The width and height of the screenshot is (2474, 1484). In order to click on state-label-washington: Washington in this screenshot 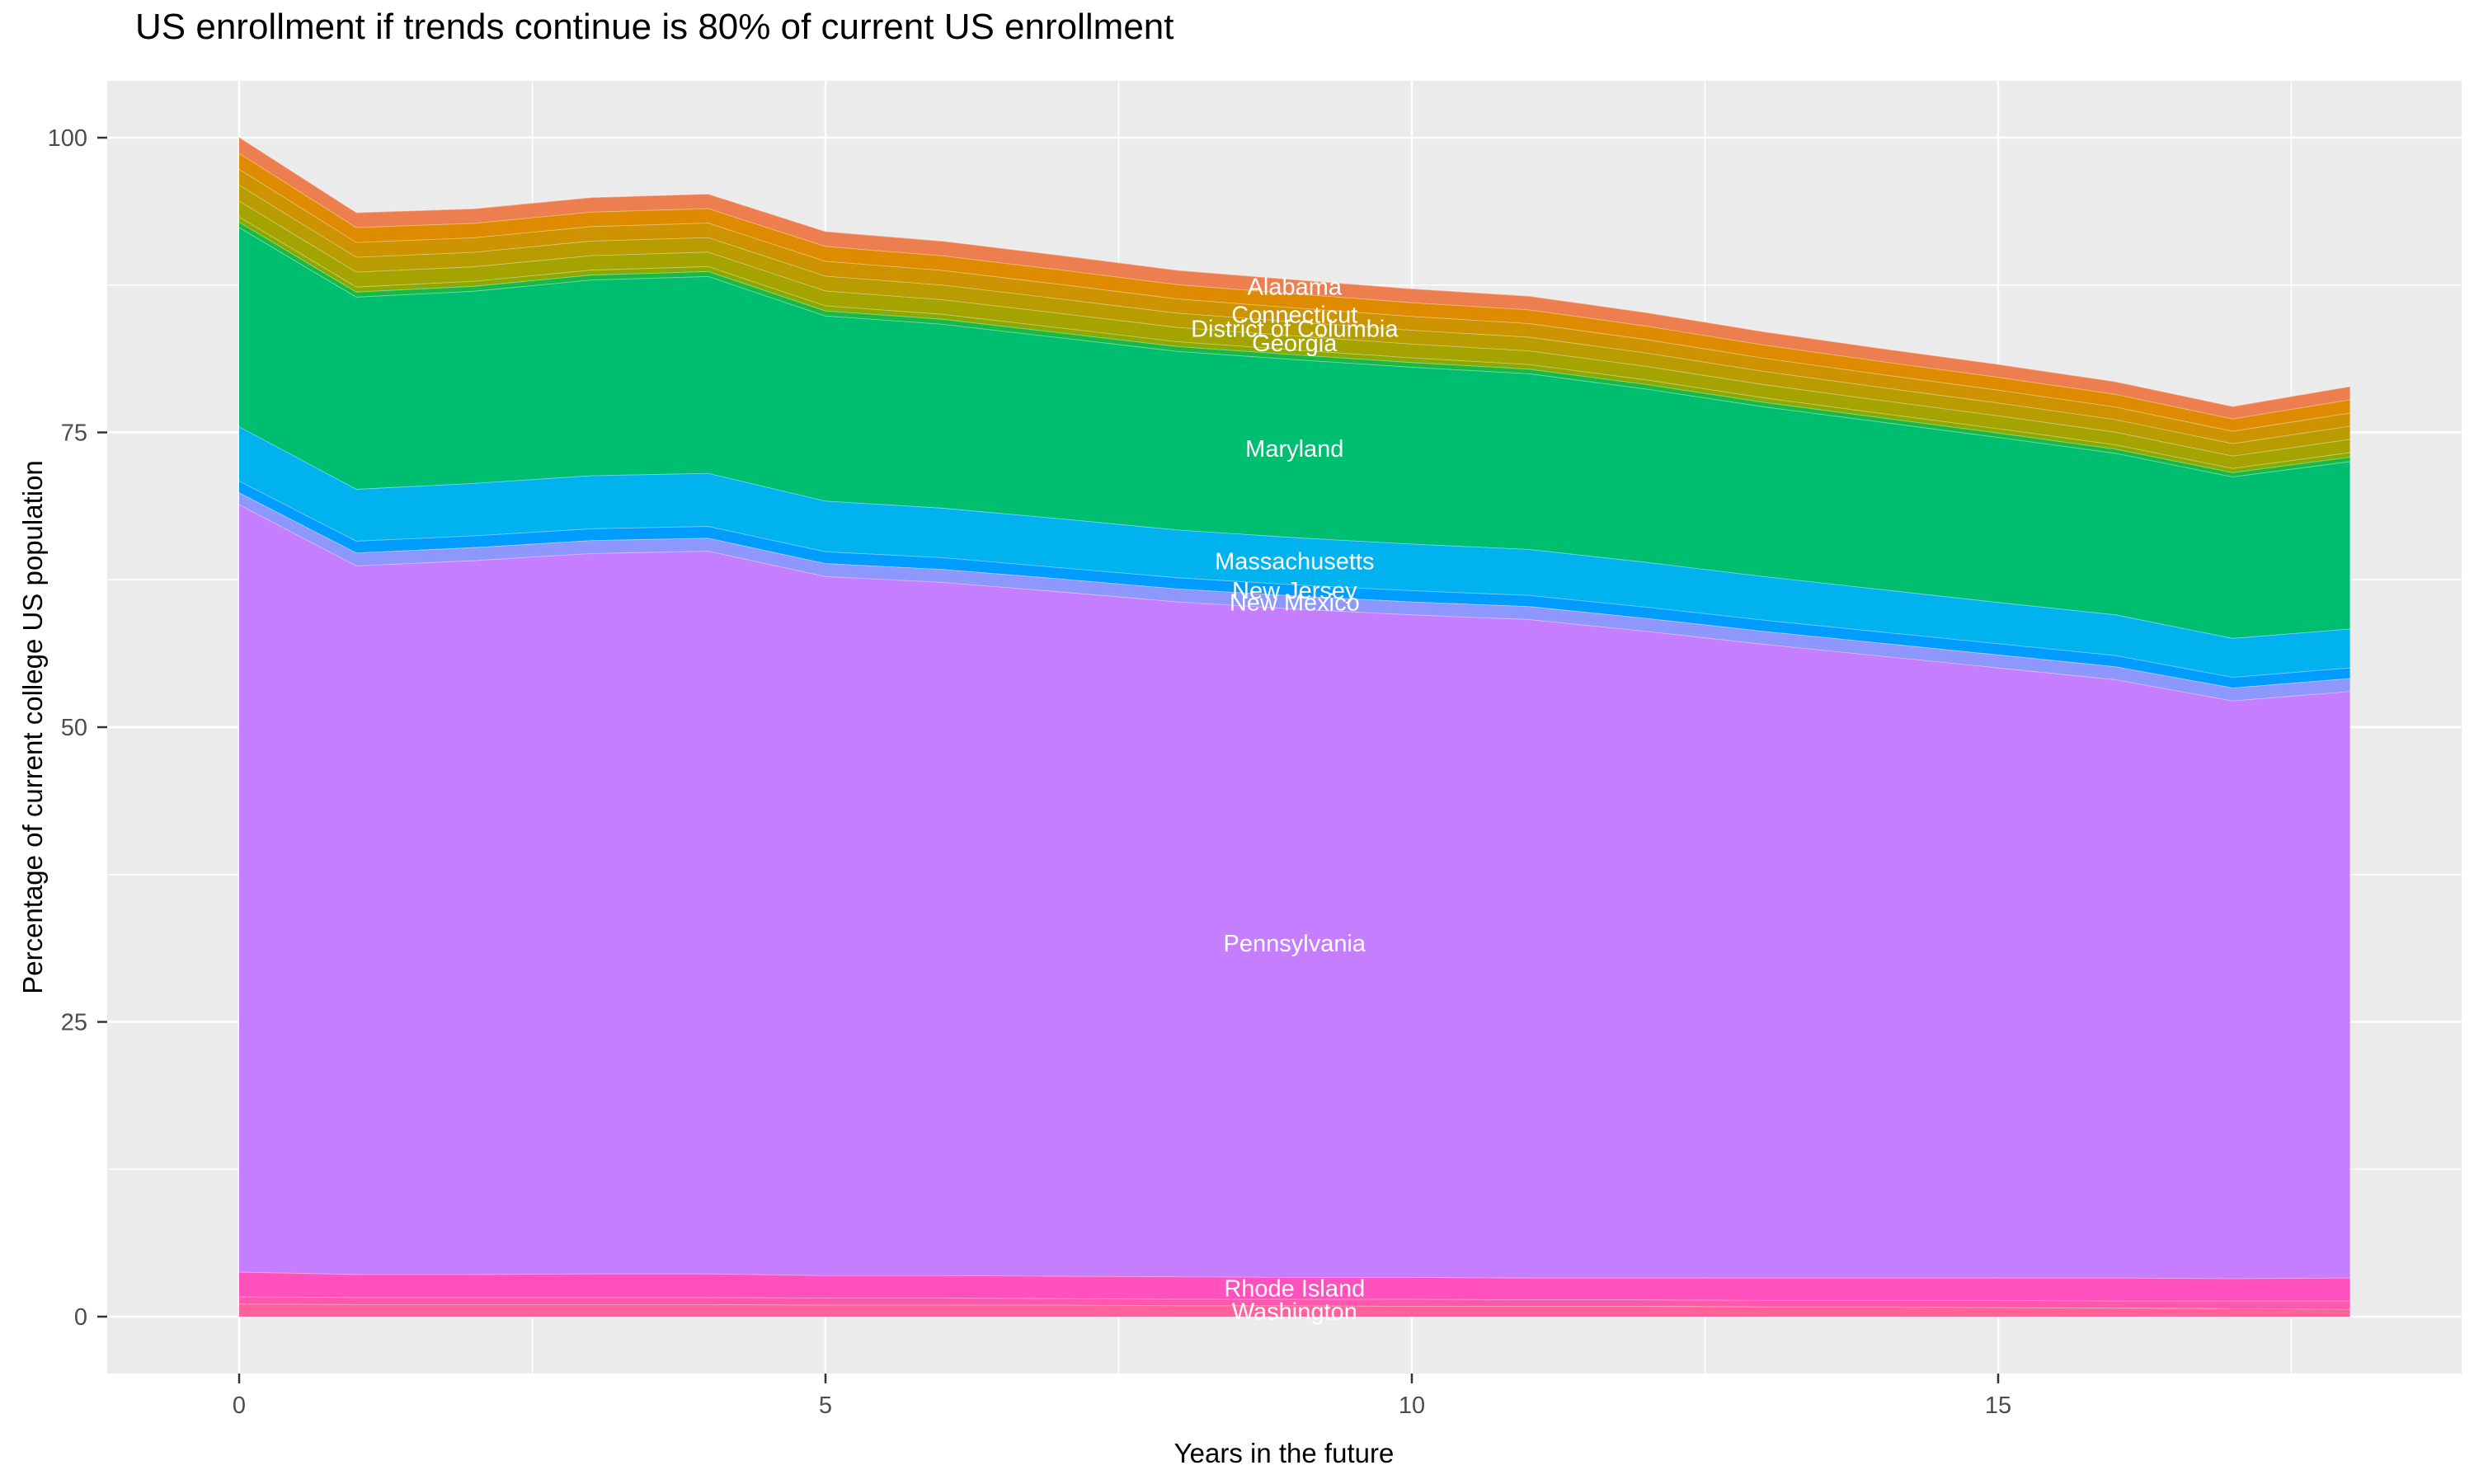, I will do `click(1294, 1311)`.